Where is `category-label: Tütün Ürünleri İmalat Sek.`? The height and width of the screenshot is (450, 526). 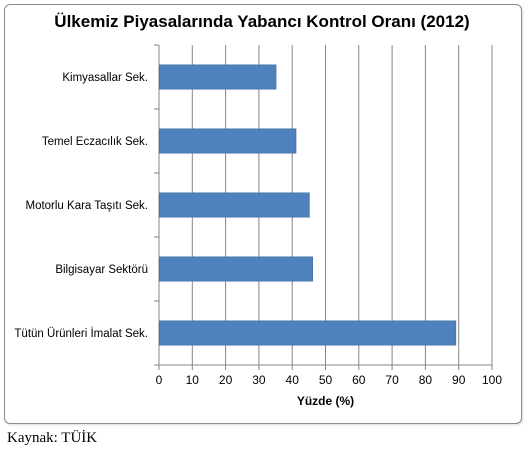
category-label: Tütün Ürünleri İmalat Sek. is located at coordinates (81, 333).